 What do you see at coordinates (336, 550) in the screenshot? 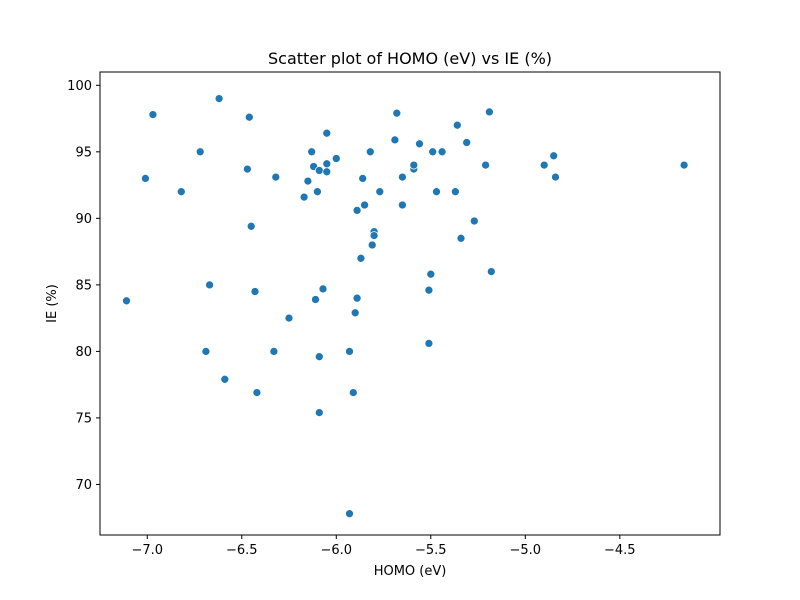
I see `x-tick-label: −6.0` at bounding box center [336, 550].